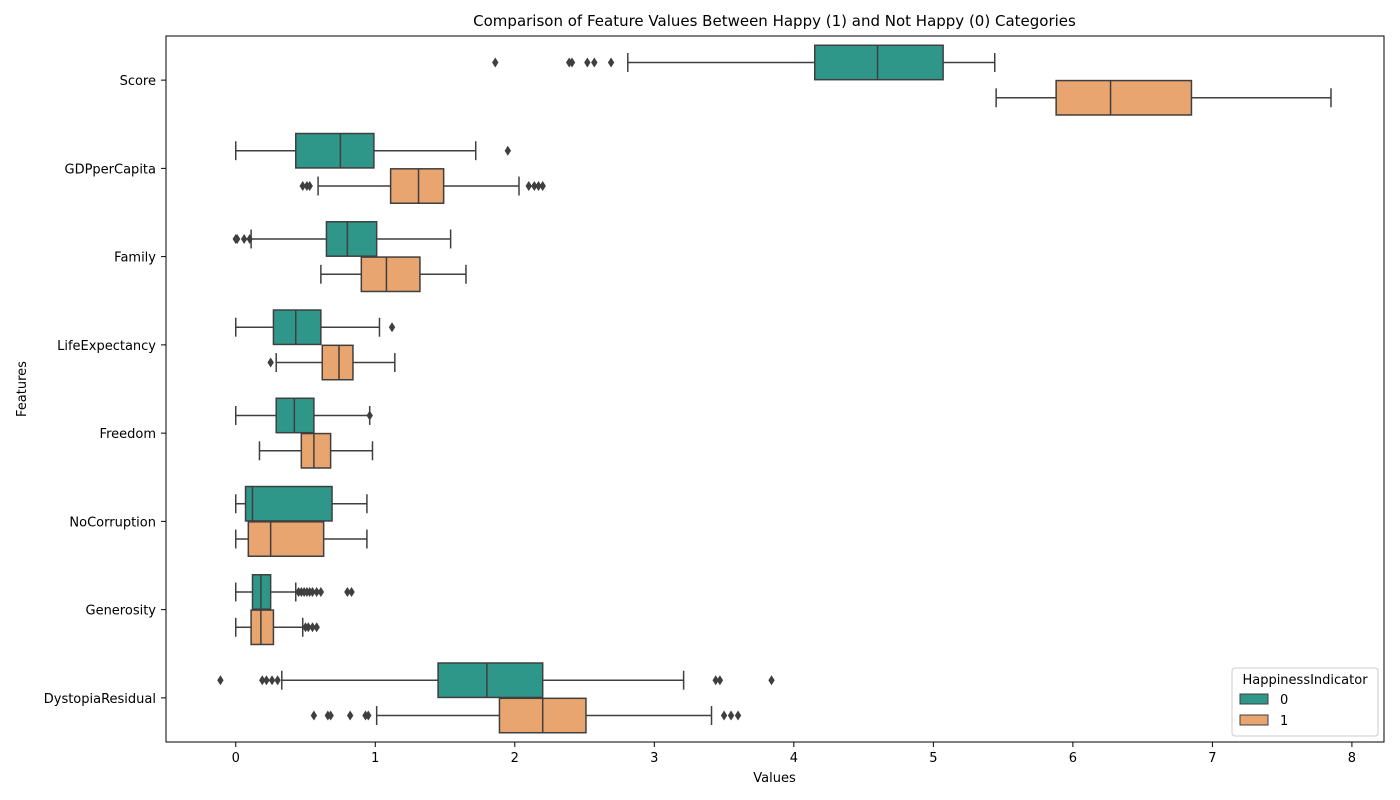  I want to click on y-tick-label: Score, so click(138, 81).